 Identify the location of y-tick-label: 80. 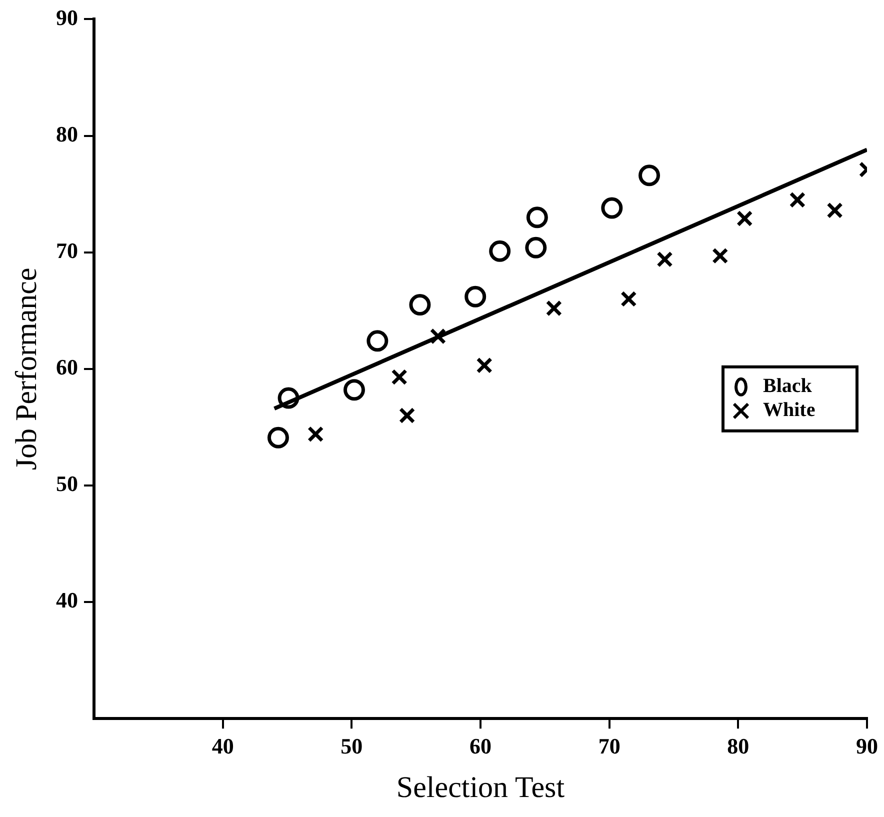
(67, 133).